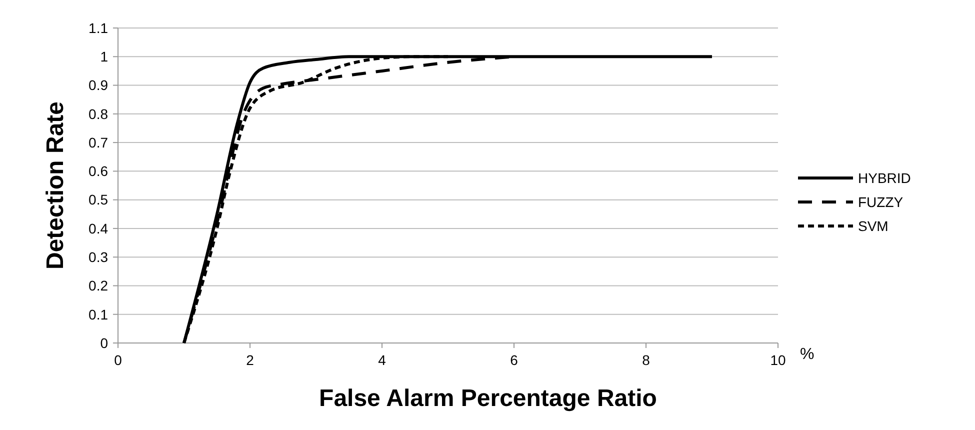 Image resolution: width=975 pixels, height=430 pixels. I want to click on legend-label: FUZZY, so click(881, 202).